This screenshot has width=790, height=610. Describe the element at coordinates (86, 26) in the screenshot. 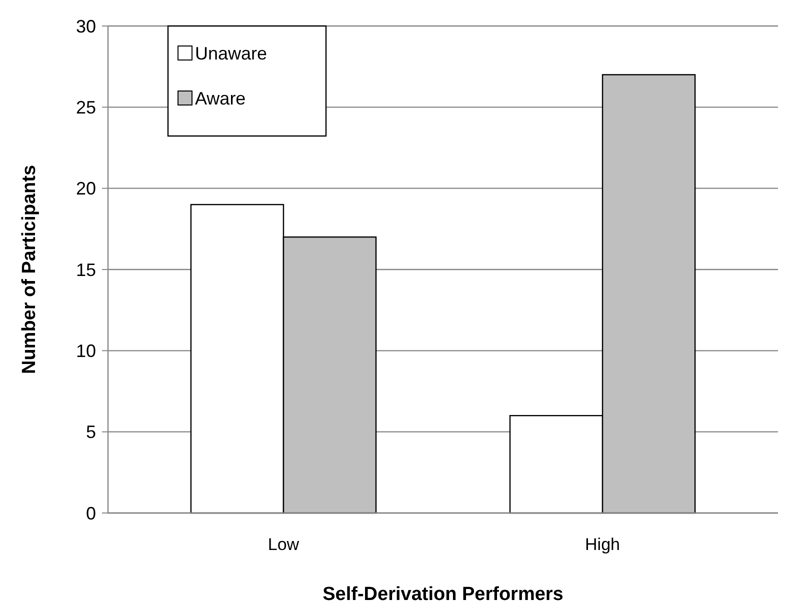

I see `y-tick-label: 30` at that location.